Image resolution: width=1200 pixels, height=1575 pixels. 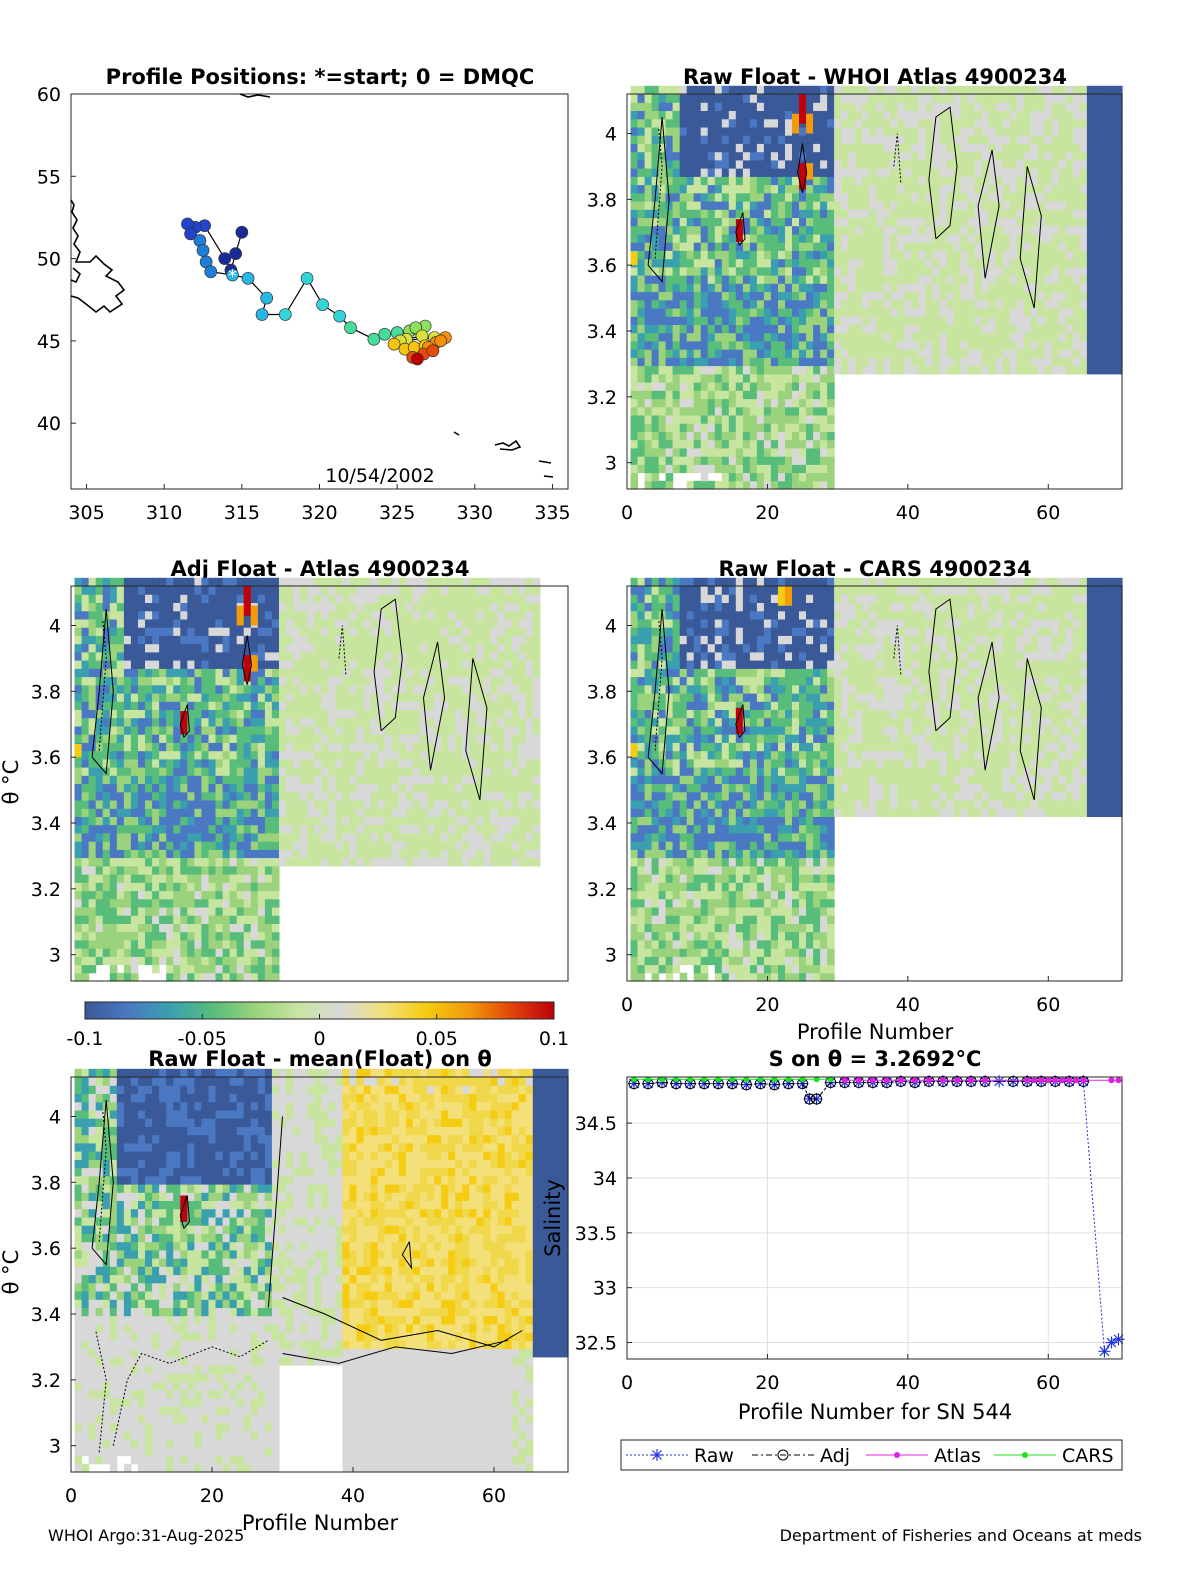 What do you see at coordinates (1048, 513) in the screenshot?
I see `x-tick-label: 60` at bounding box center [1048, 513].